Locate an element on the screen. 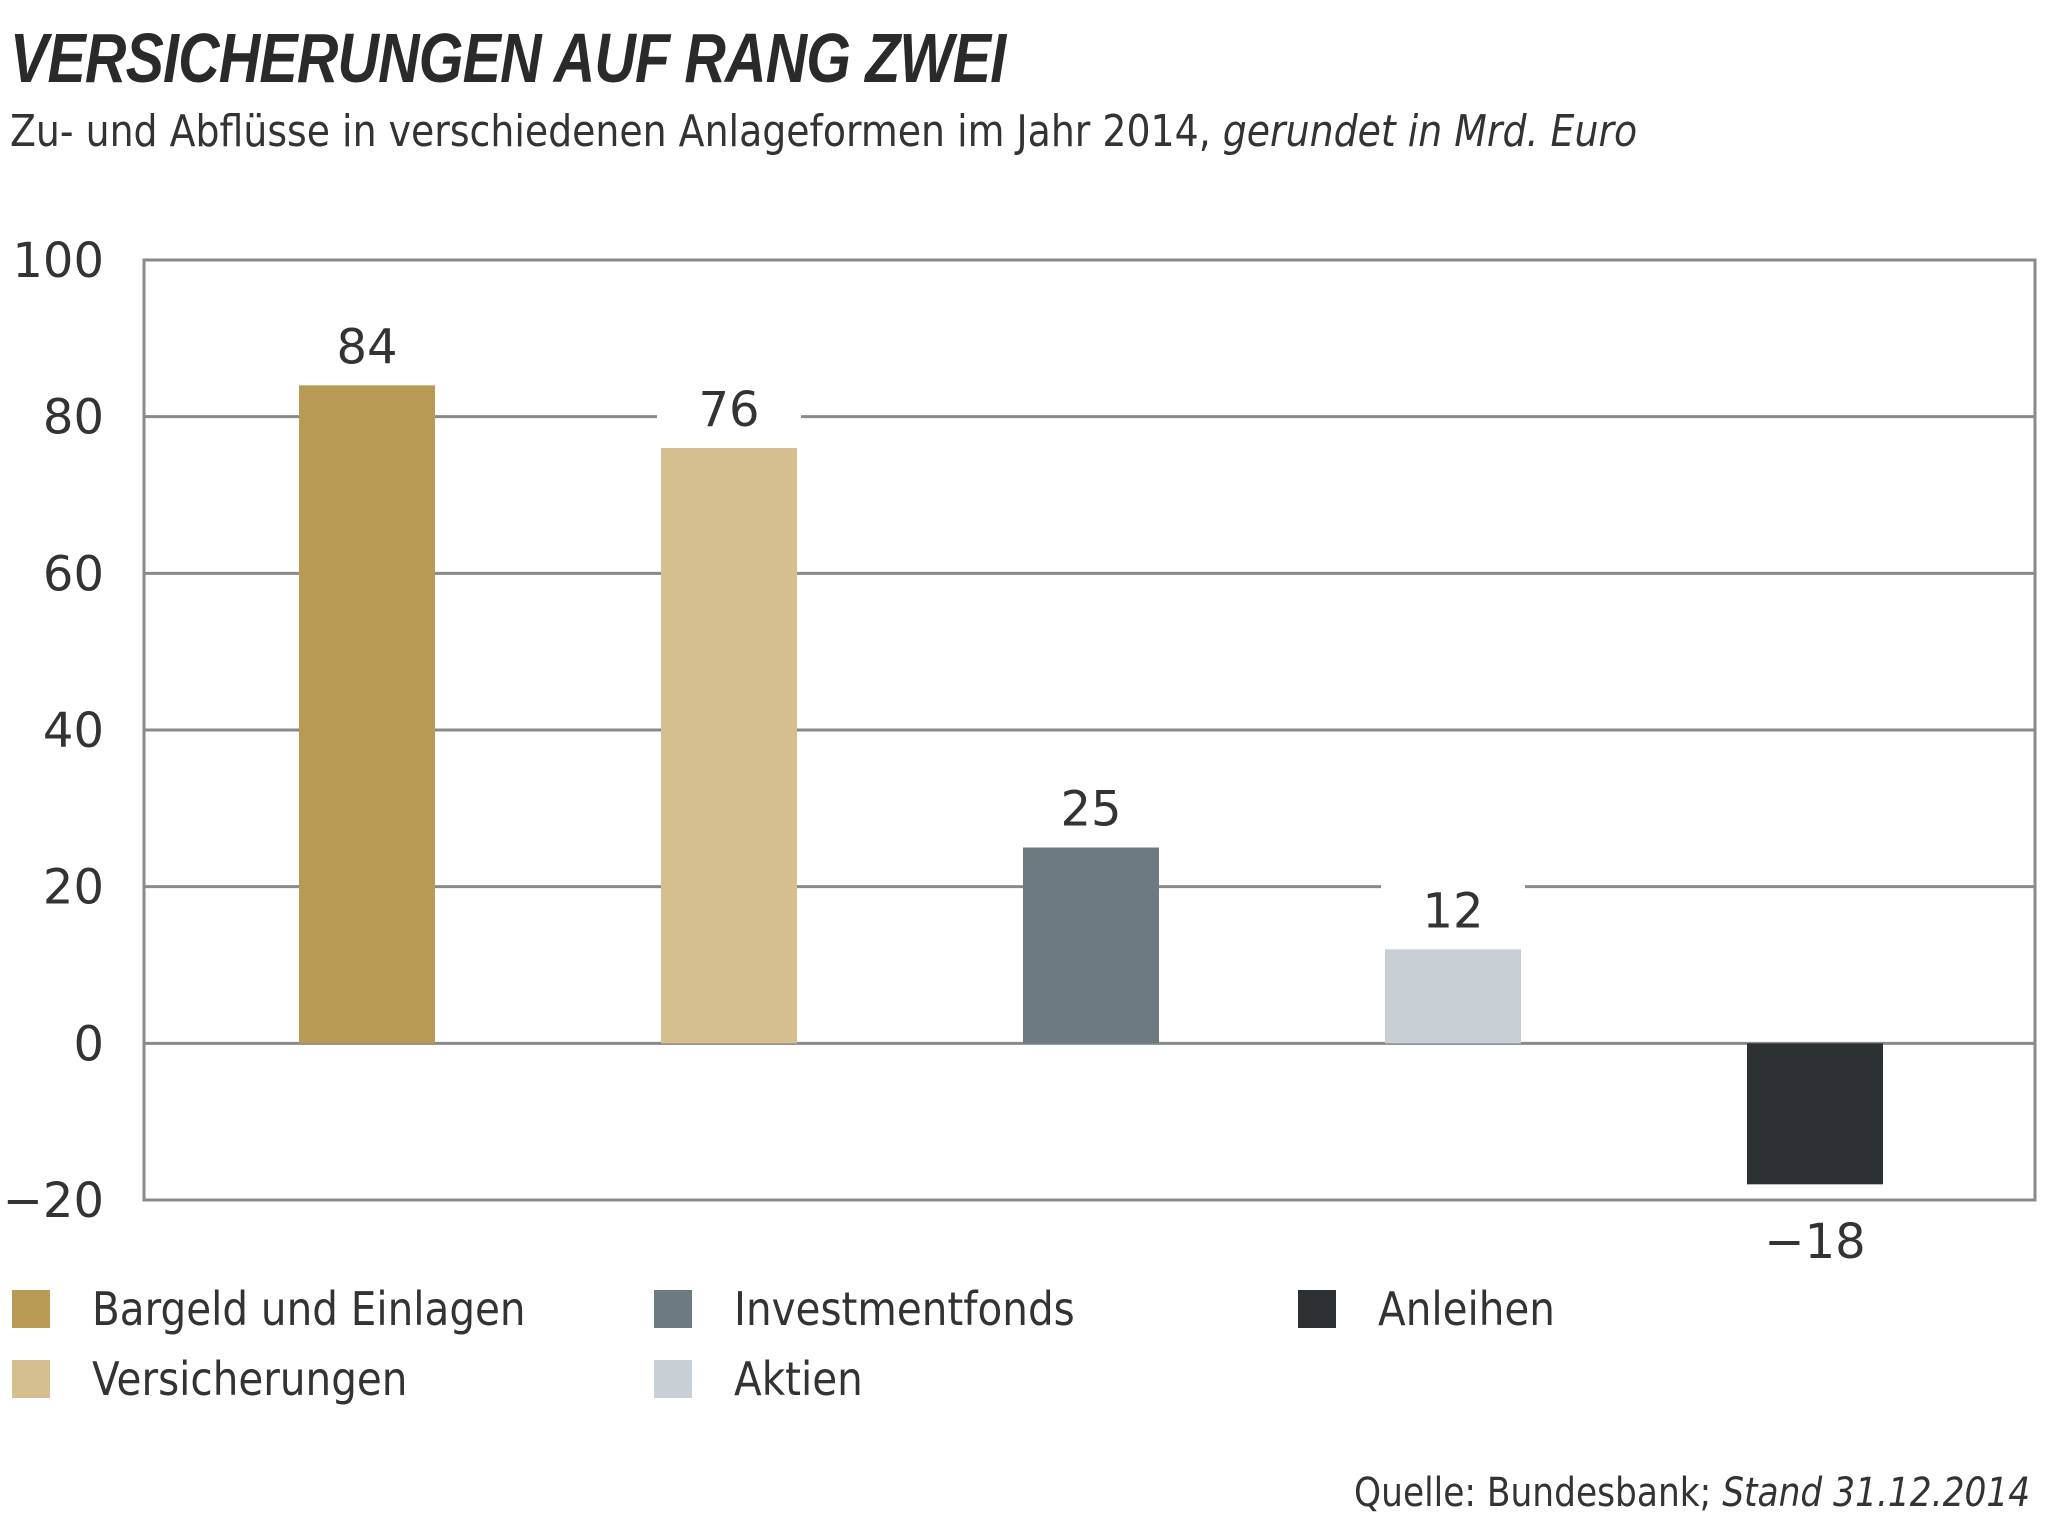  legend-label: Bargeld und Einlagen is located at coordinates (309, 1309).